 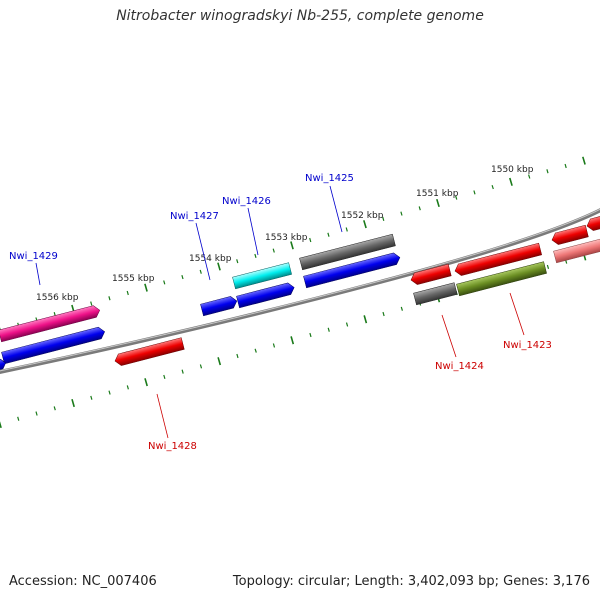 What do you see at coordinates (576, 251) in the screenshot?
I see `gene-arrow-edge-right-pink` at bounding box center [576, 251].